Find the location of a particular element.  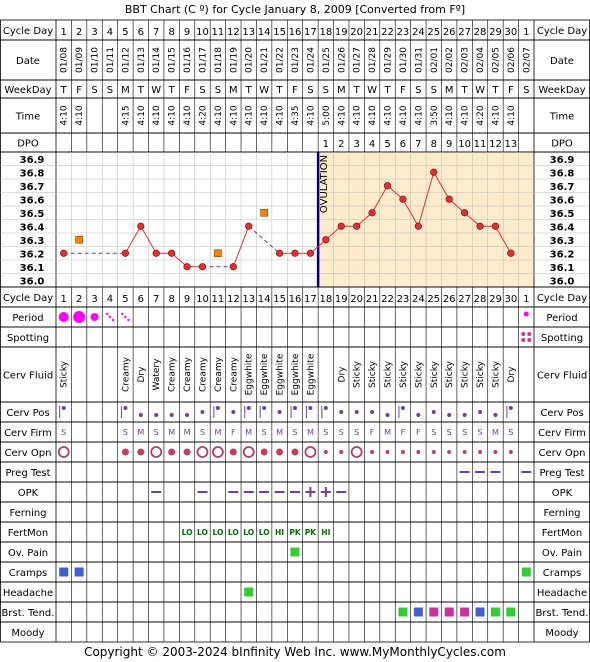

preg-label-left: Preg Test is located at coordinates (27, 473).